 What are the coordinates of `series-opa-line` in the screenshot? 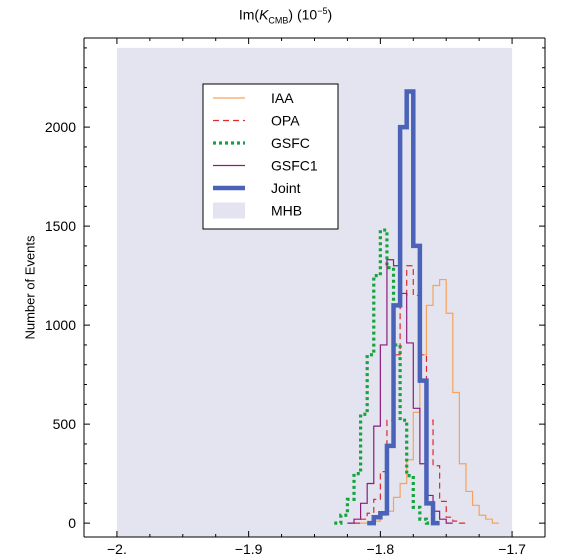 It's located at (410, 394).